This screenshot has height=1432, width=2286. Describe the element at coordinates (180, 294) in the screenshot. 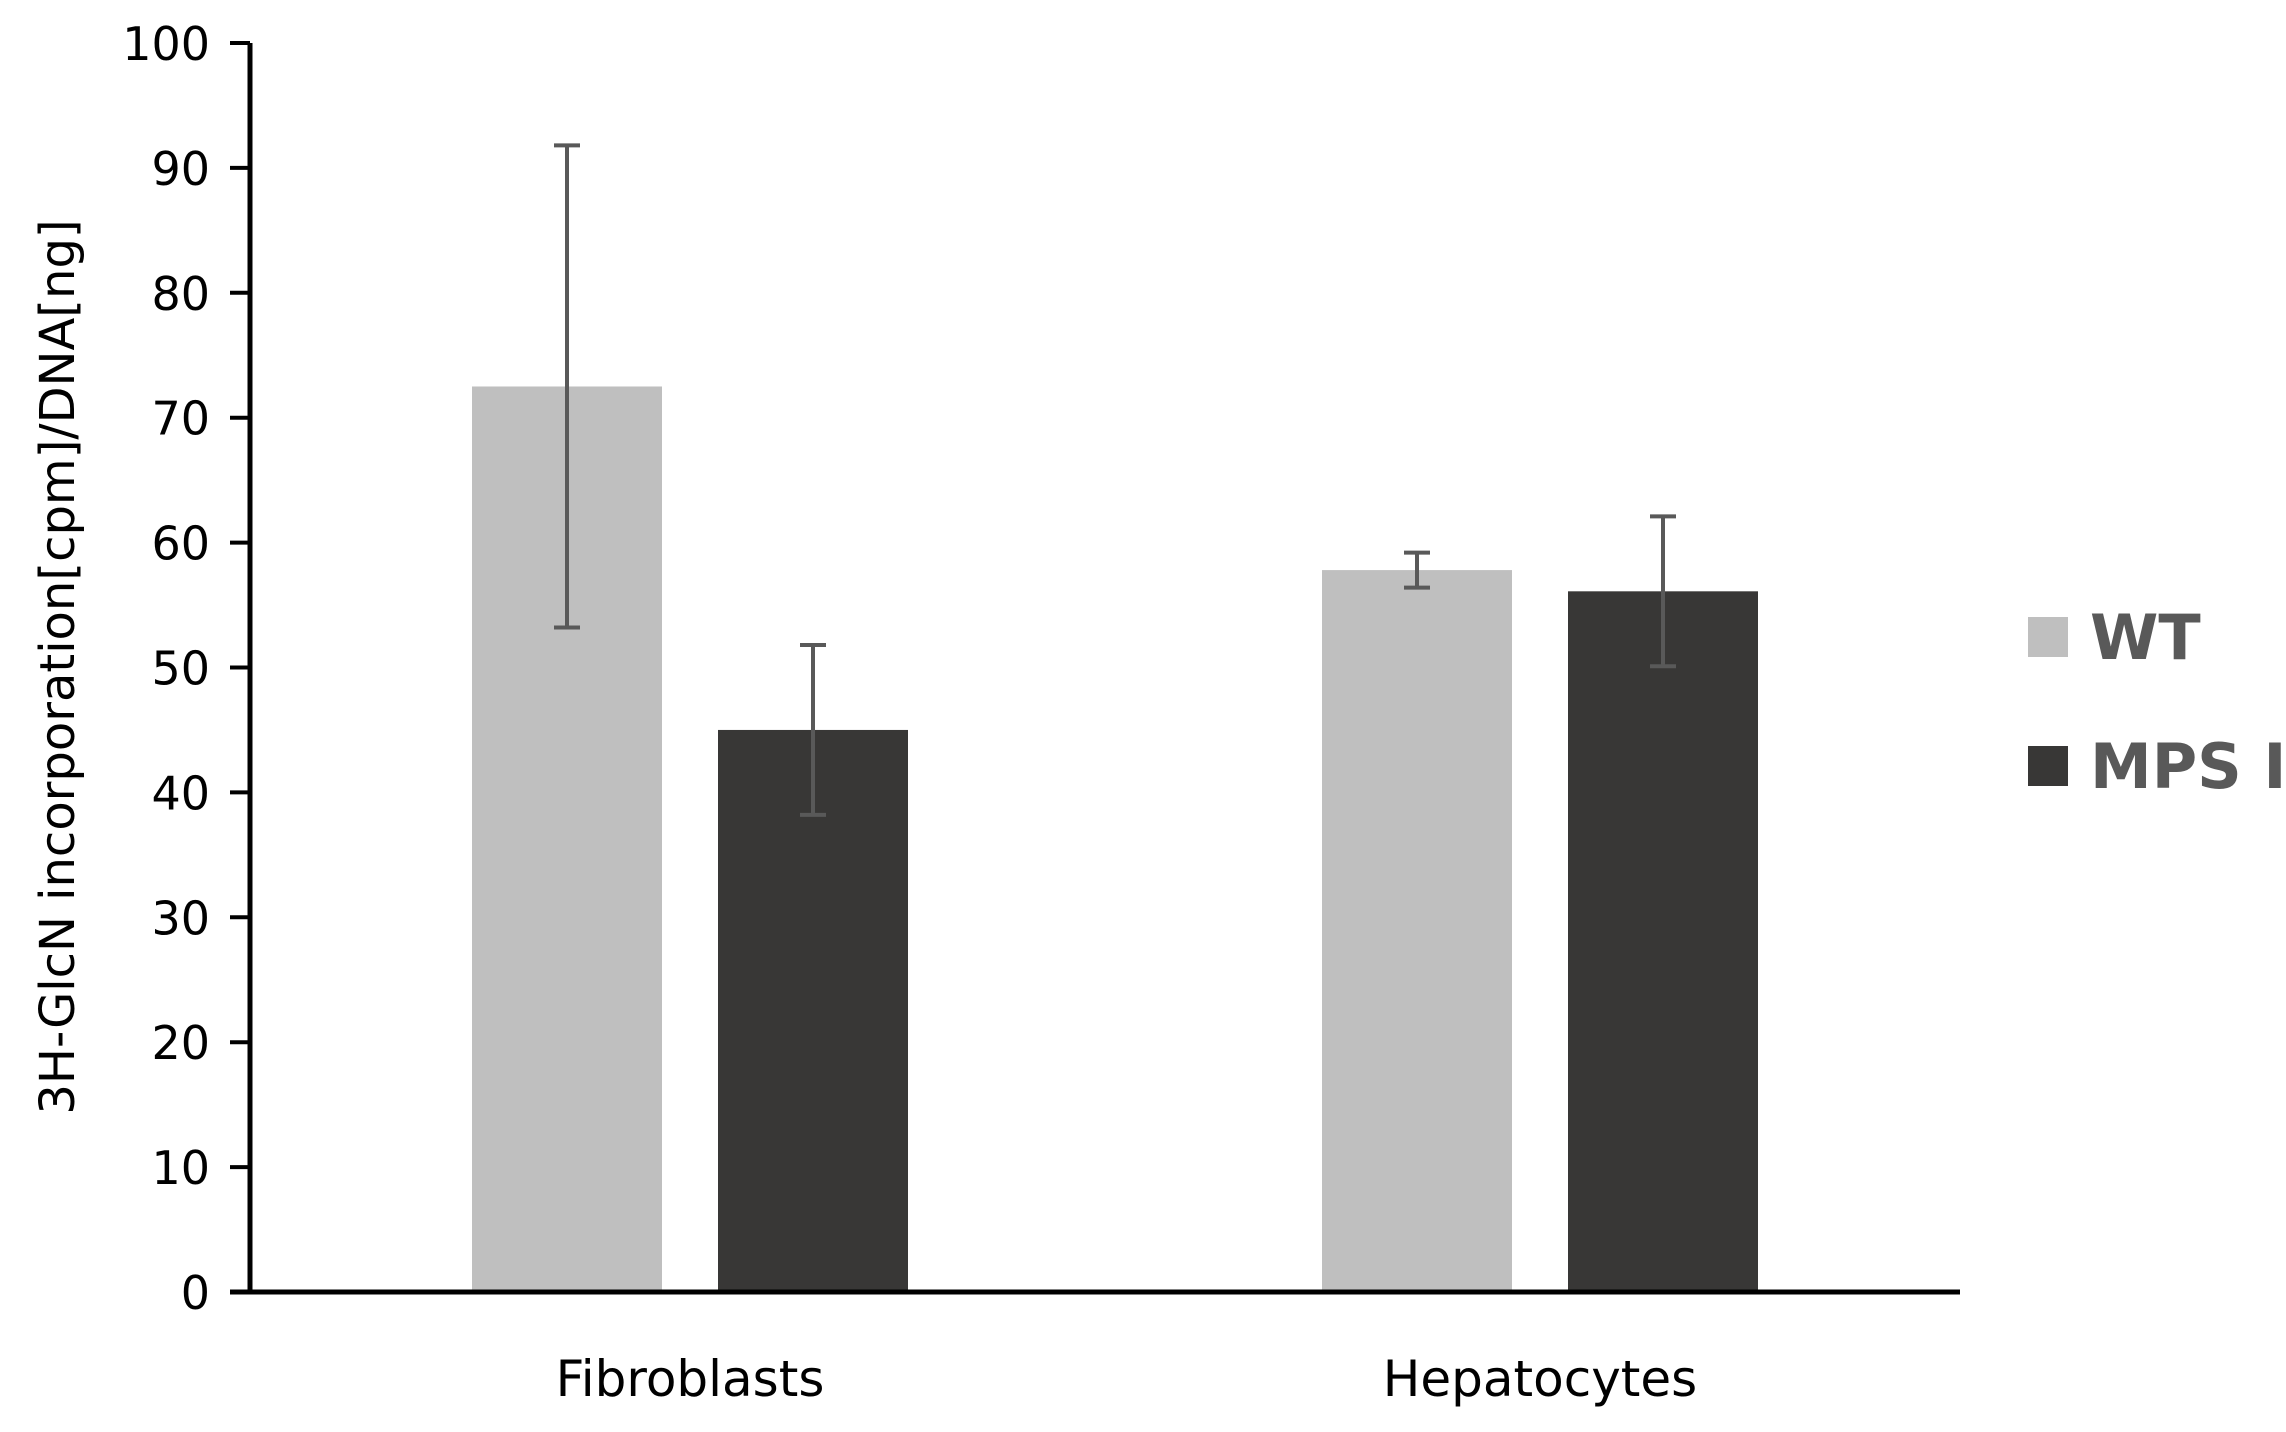

I see `y-tick-label: 80` at that location.